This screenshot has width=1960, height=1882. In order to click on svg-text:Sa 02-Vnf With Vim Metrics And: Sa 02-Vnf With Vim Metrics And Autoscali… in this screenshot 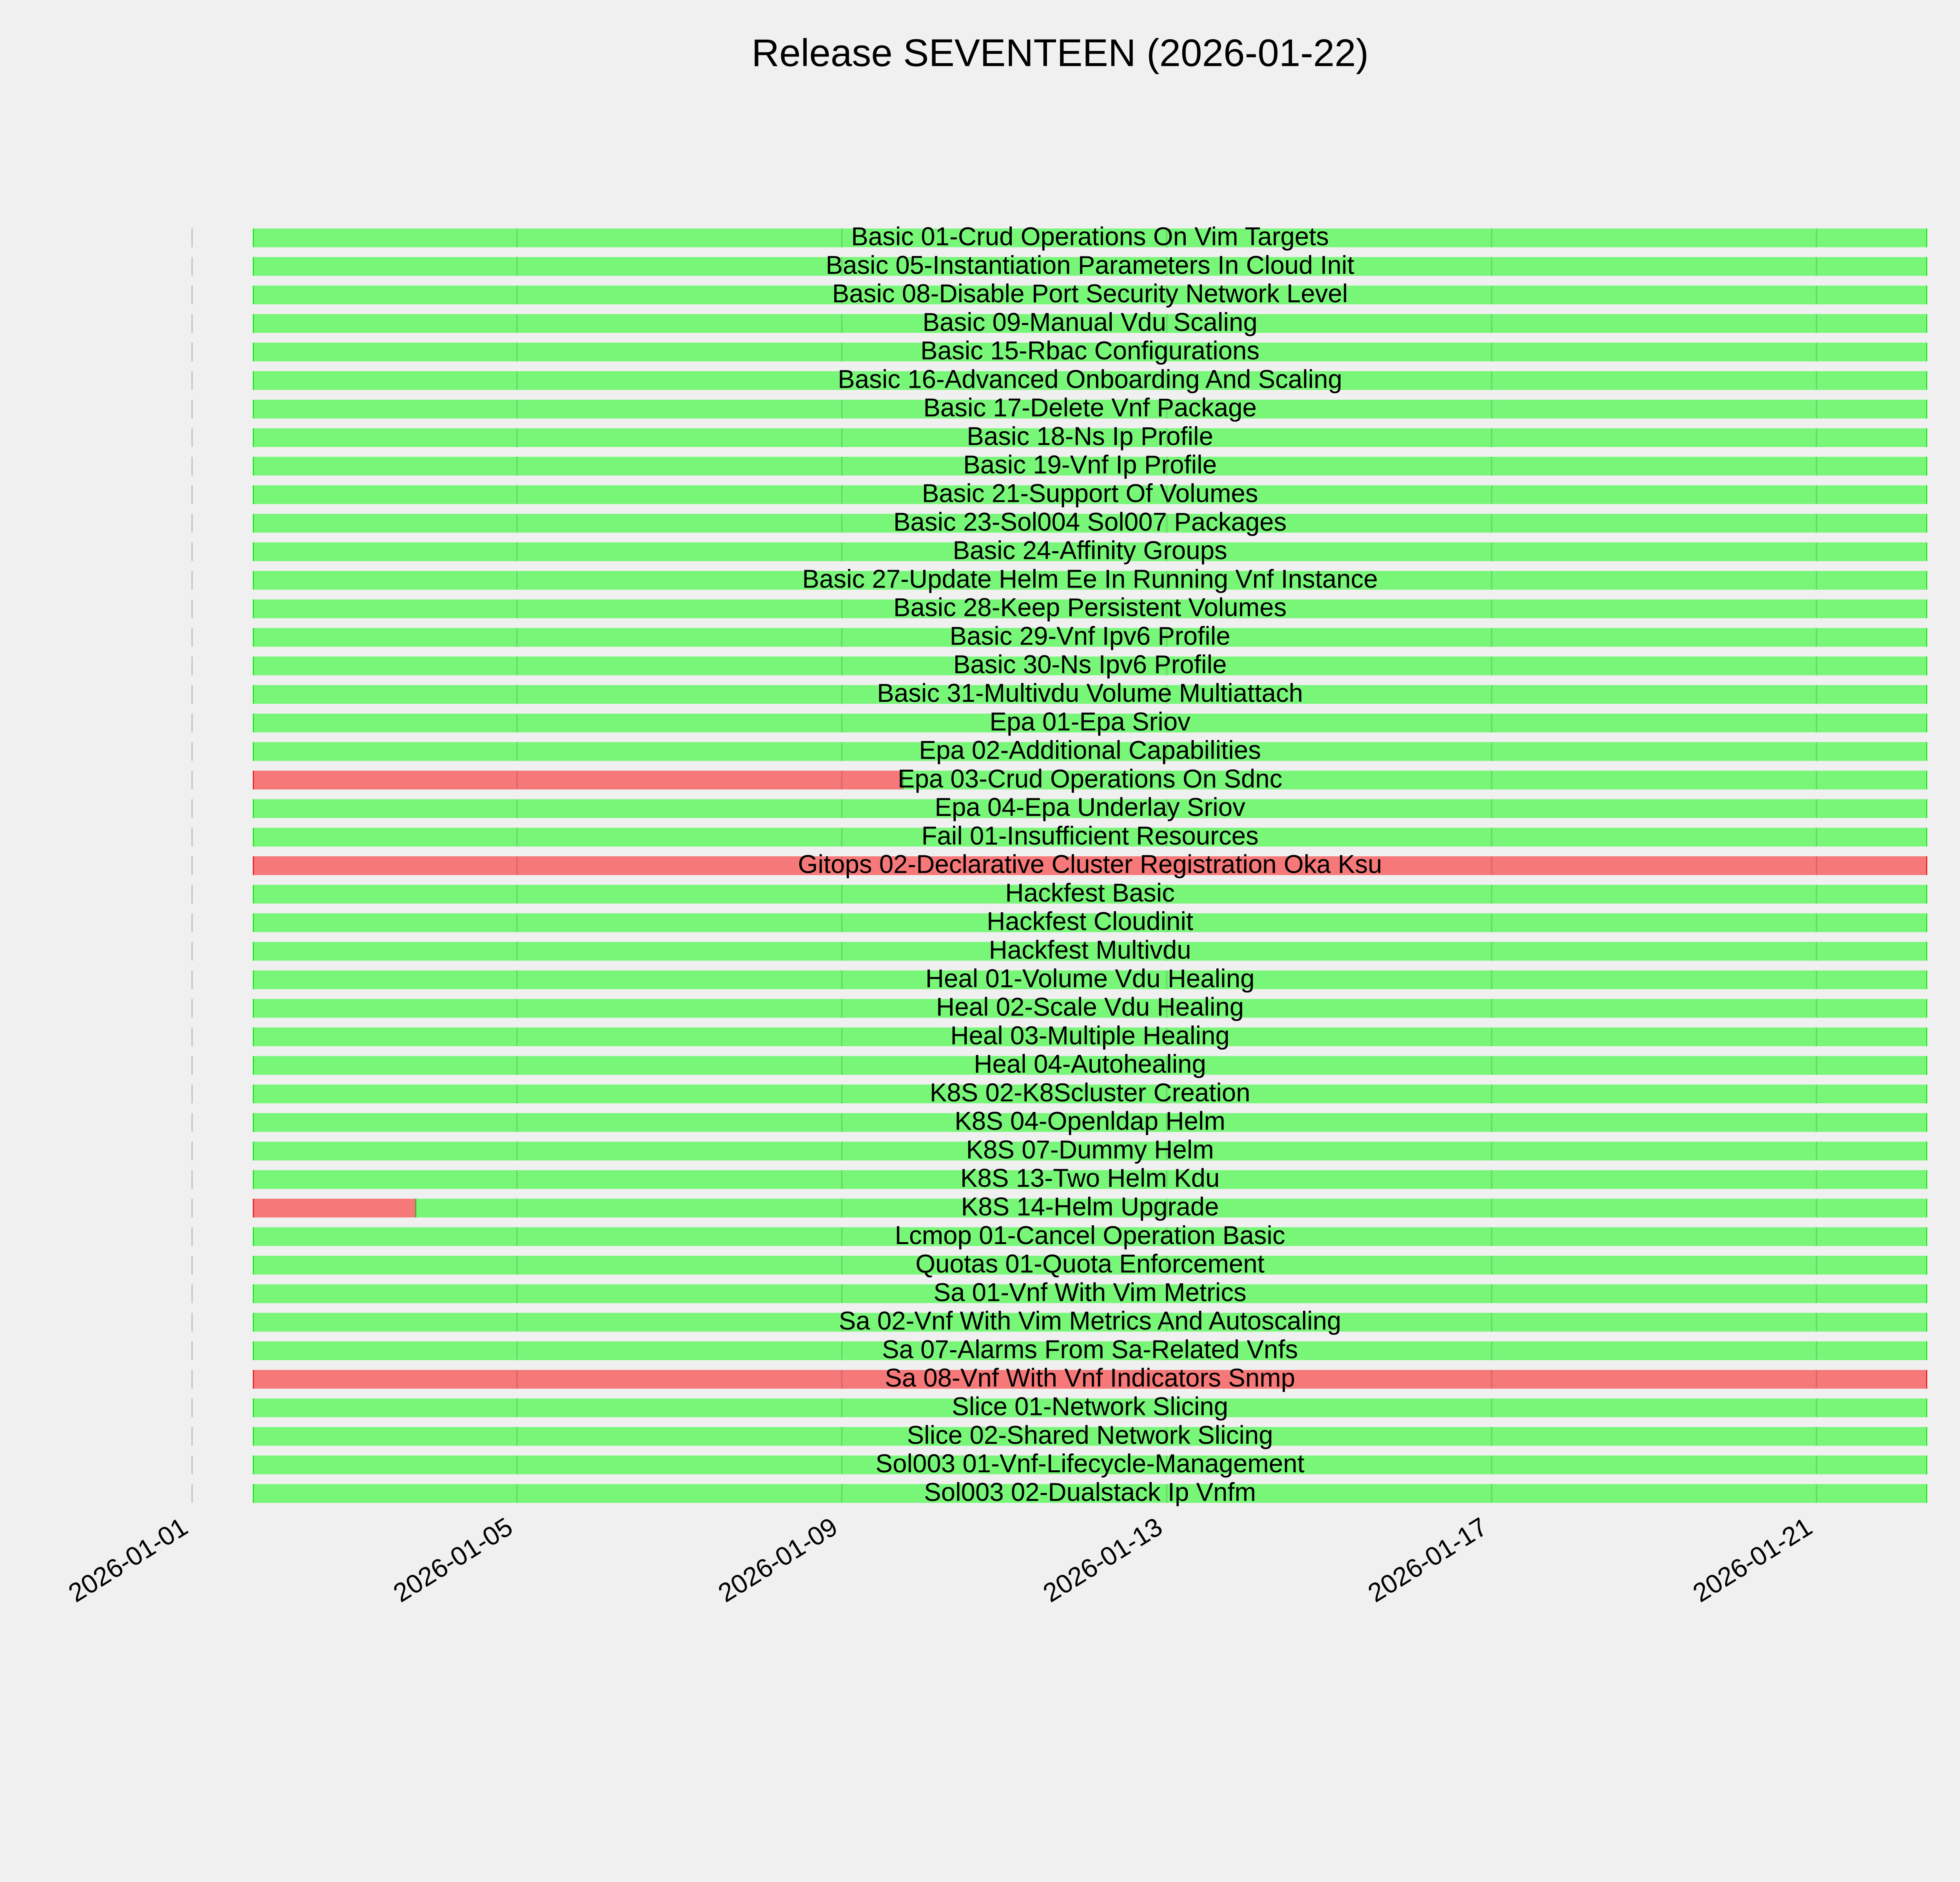, I will do `click(1090, 1320)`.